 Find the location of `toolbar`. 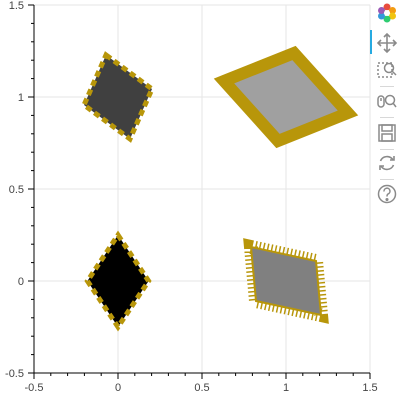

toolbar is located at coordinates (385, 200).